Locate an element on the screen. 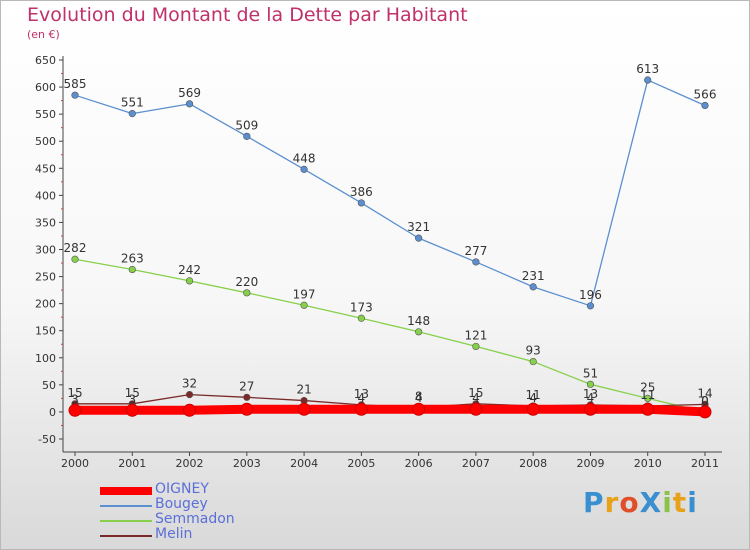 The image size is (750, 550). data-label-oigney: 3 is located at coordinates (132, 399).